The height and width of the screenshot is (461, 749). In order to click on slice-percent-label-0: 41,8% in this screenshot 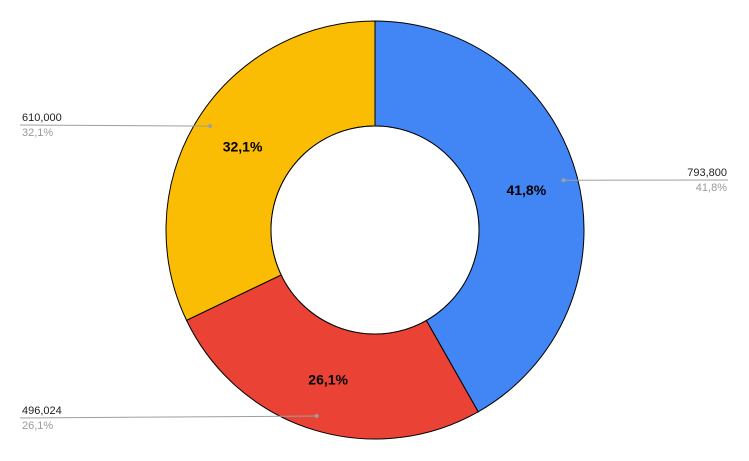, I will do `click(526, 190)`.